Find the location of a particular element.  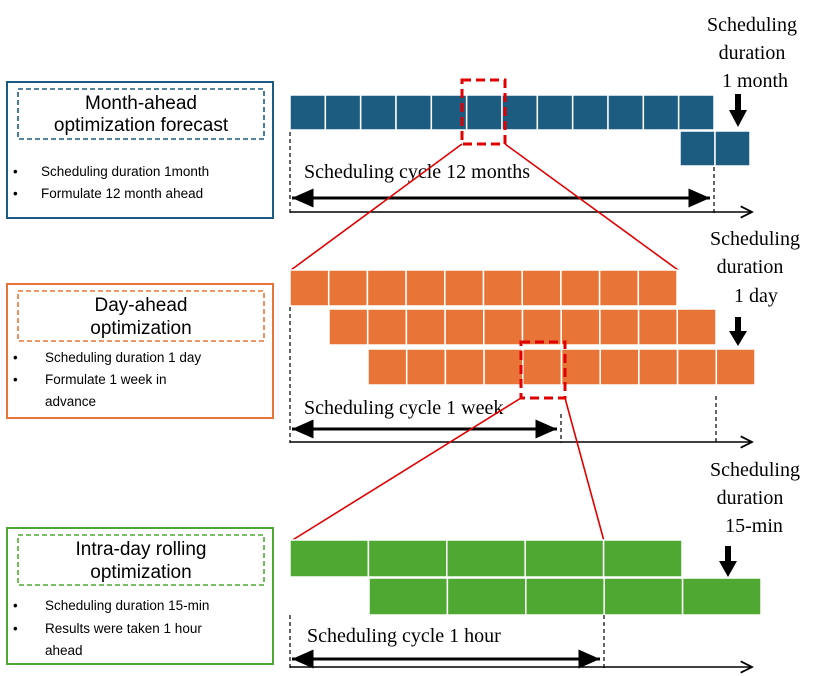

month-panel-border is located at coordinates (140, 150).